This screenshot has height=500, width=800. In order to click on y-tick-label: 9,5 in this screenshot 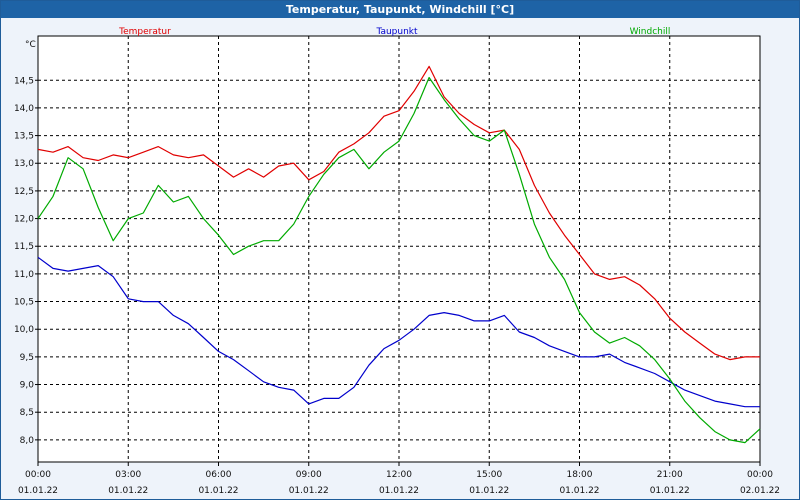, I will do `click(27, 358)`.